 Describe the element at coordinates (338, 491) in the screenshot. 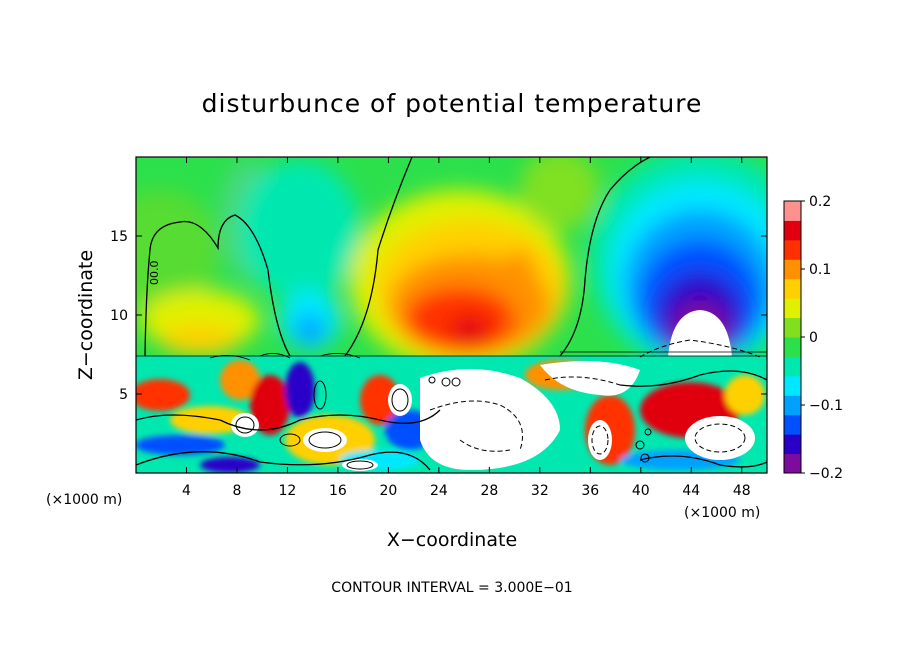

I see `x-tick-label: 16` at that location.